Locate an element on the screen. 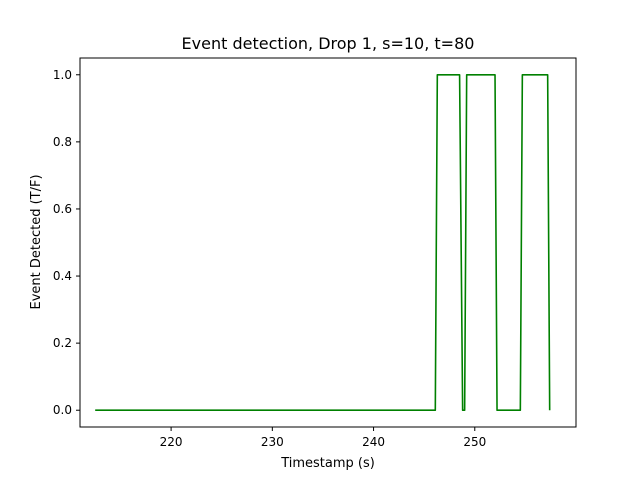  x-axis-label: Timestamp (s) is located at coordinates (327, 463).